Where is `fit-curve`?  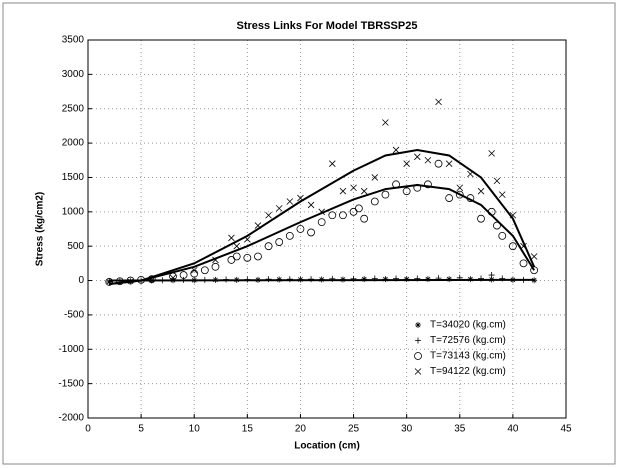
fit-curve is located at coordinates (322, 234).